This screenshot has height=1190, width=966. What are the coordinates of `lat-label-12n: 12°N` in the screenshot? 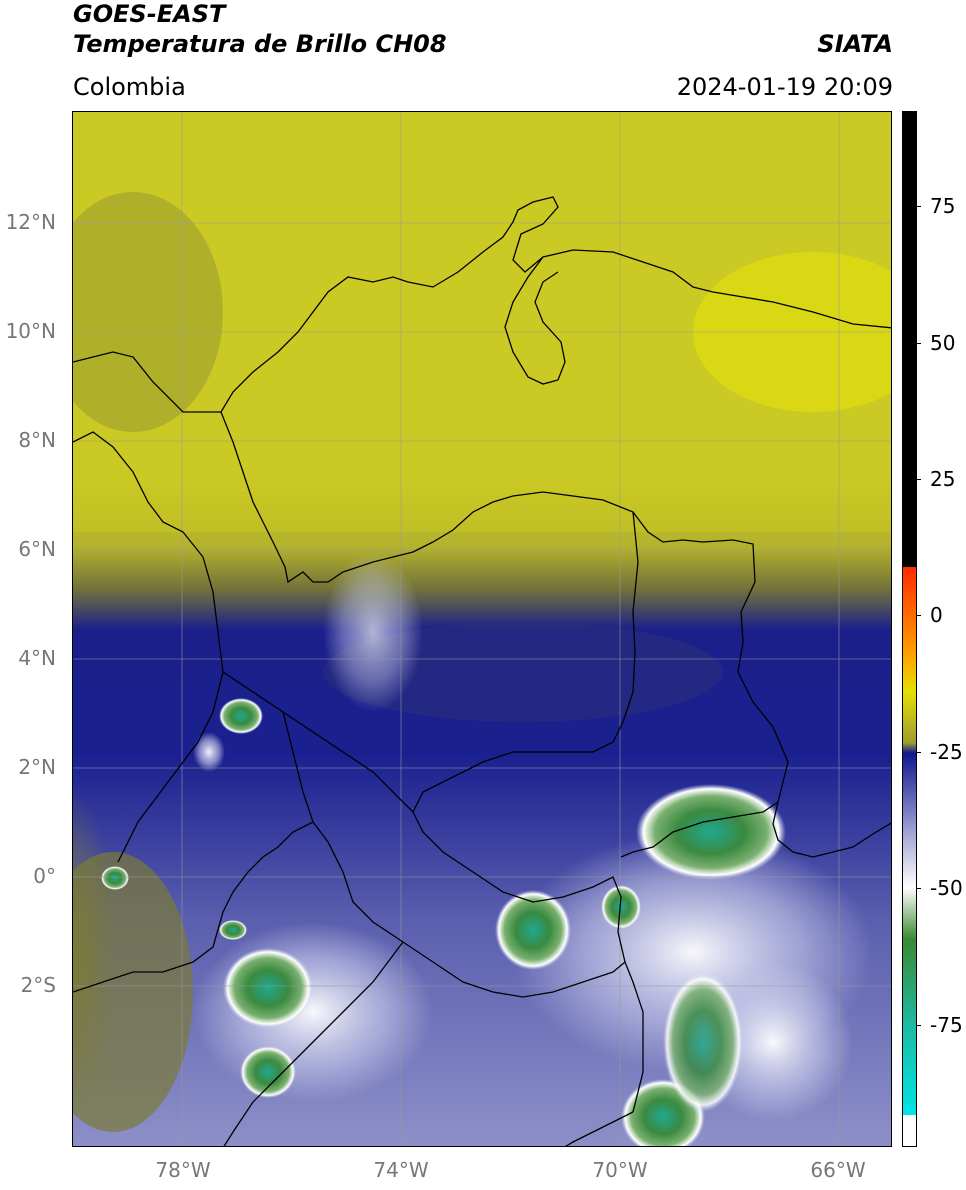 It's located at (30, 222).